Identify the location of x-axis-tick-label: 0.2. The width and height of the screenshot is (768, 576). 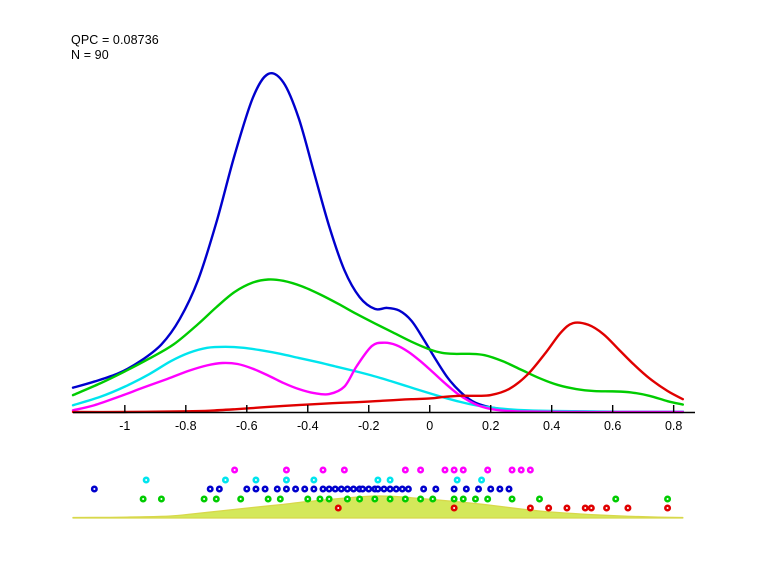
(490, 426).